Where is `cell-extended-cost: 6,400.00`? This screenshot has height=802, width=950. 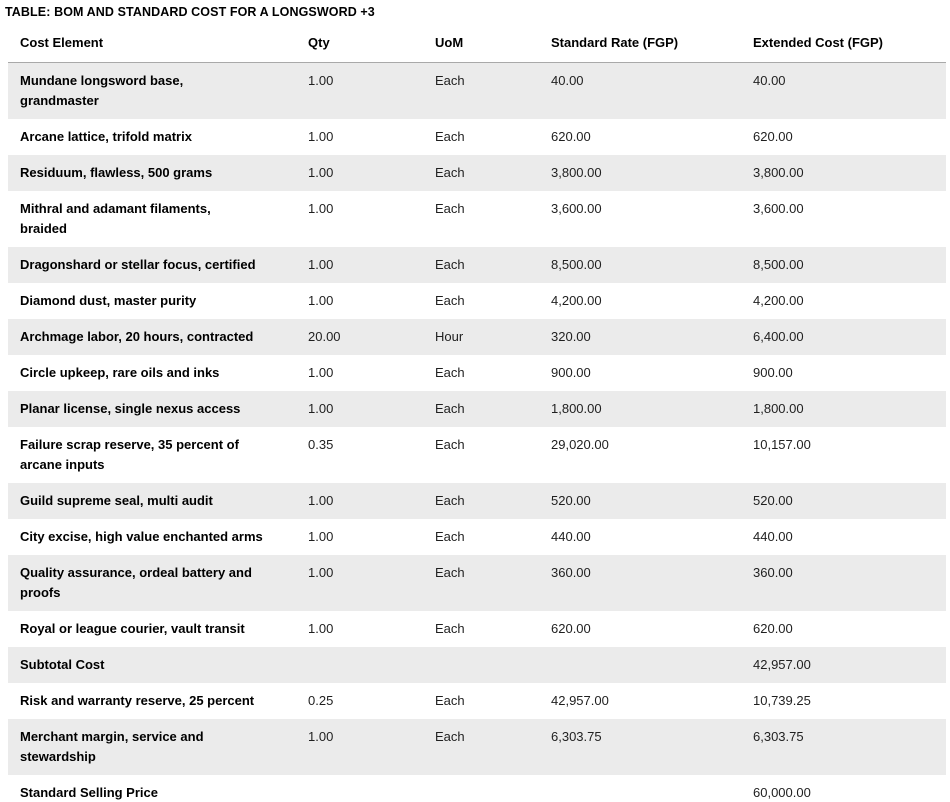 cell-extended-cost: 6,400.00 is located at coordinates (778, 336).